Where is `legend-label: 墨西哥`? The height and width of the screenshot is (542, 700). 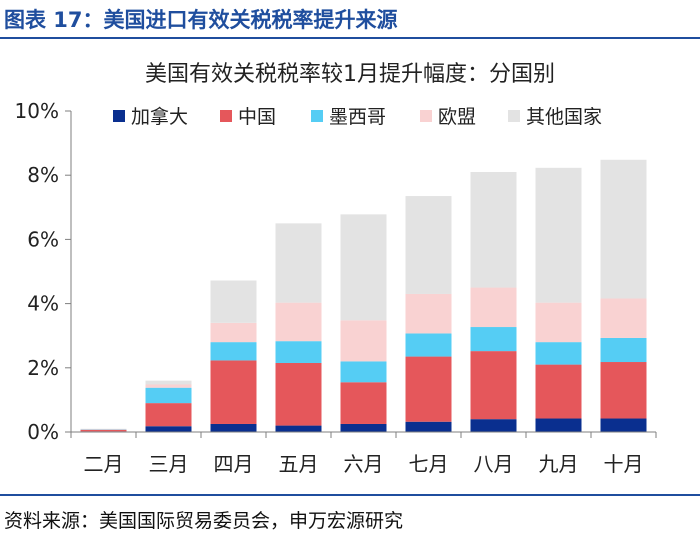 legend-label: 墨西哥 is located at coordinates (357, 117).